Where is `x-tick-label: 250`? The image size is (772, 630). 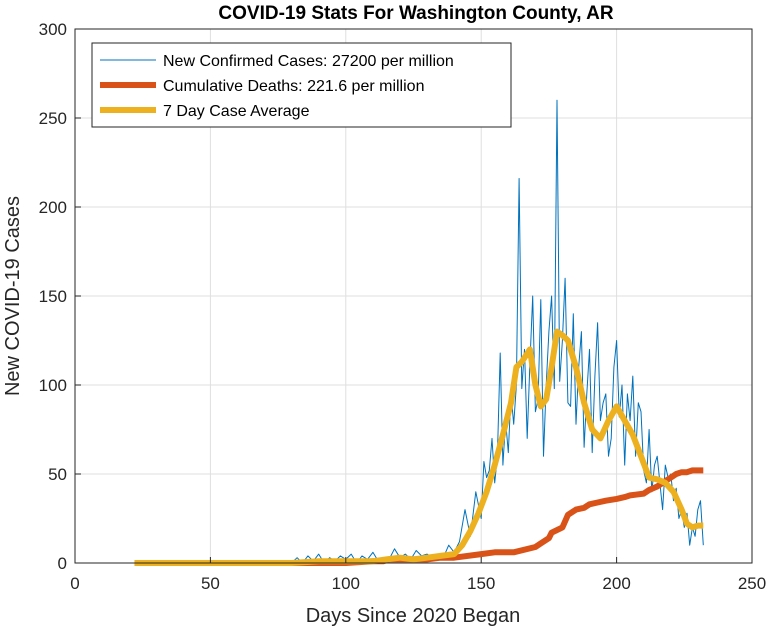
x-tick-label: 250 is located at coordinates (752, 583).